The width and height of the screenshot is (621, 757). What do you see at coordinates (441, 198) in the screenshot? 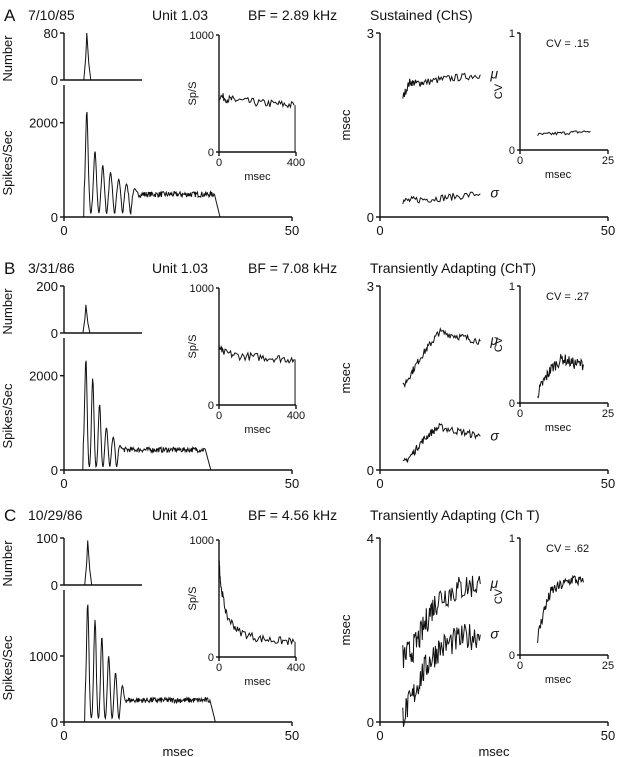
I see `panel-a-reg-series-sigma` at bounding box center [441, 198].